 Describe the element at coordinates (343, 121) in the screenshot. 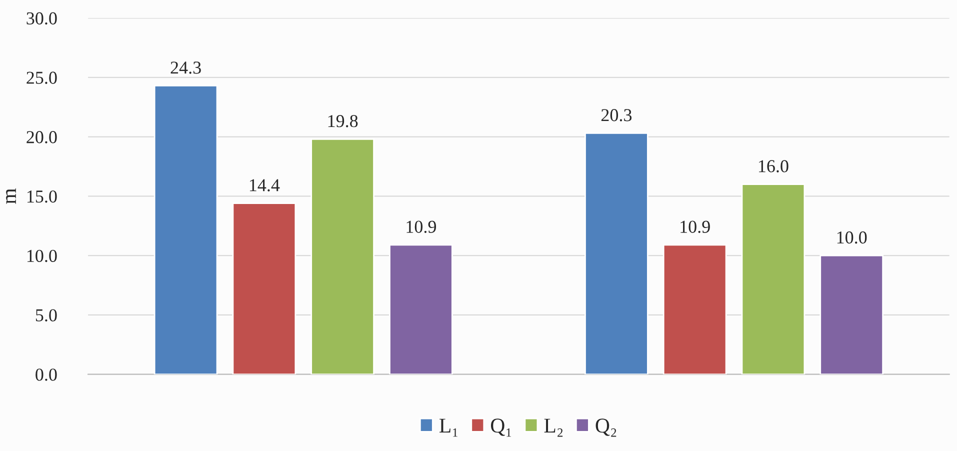

I see `data-label: 19.8` at that location.